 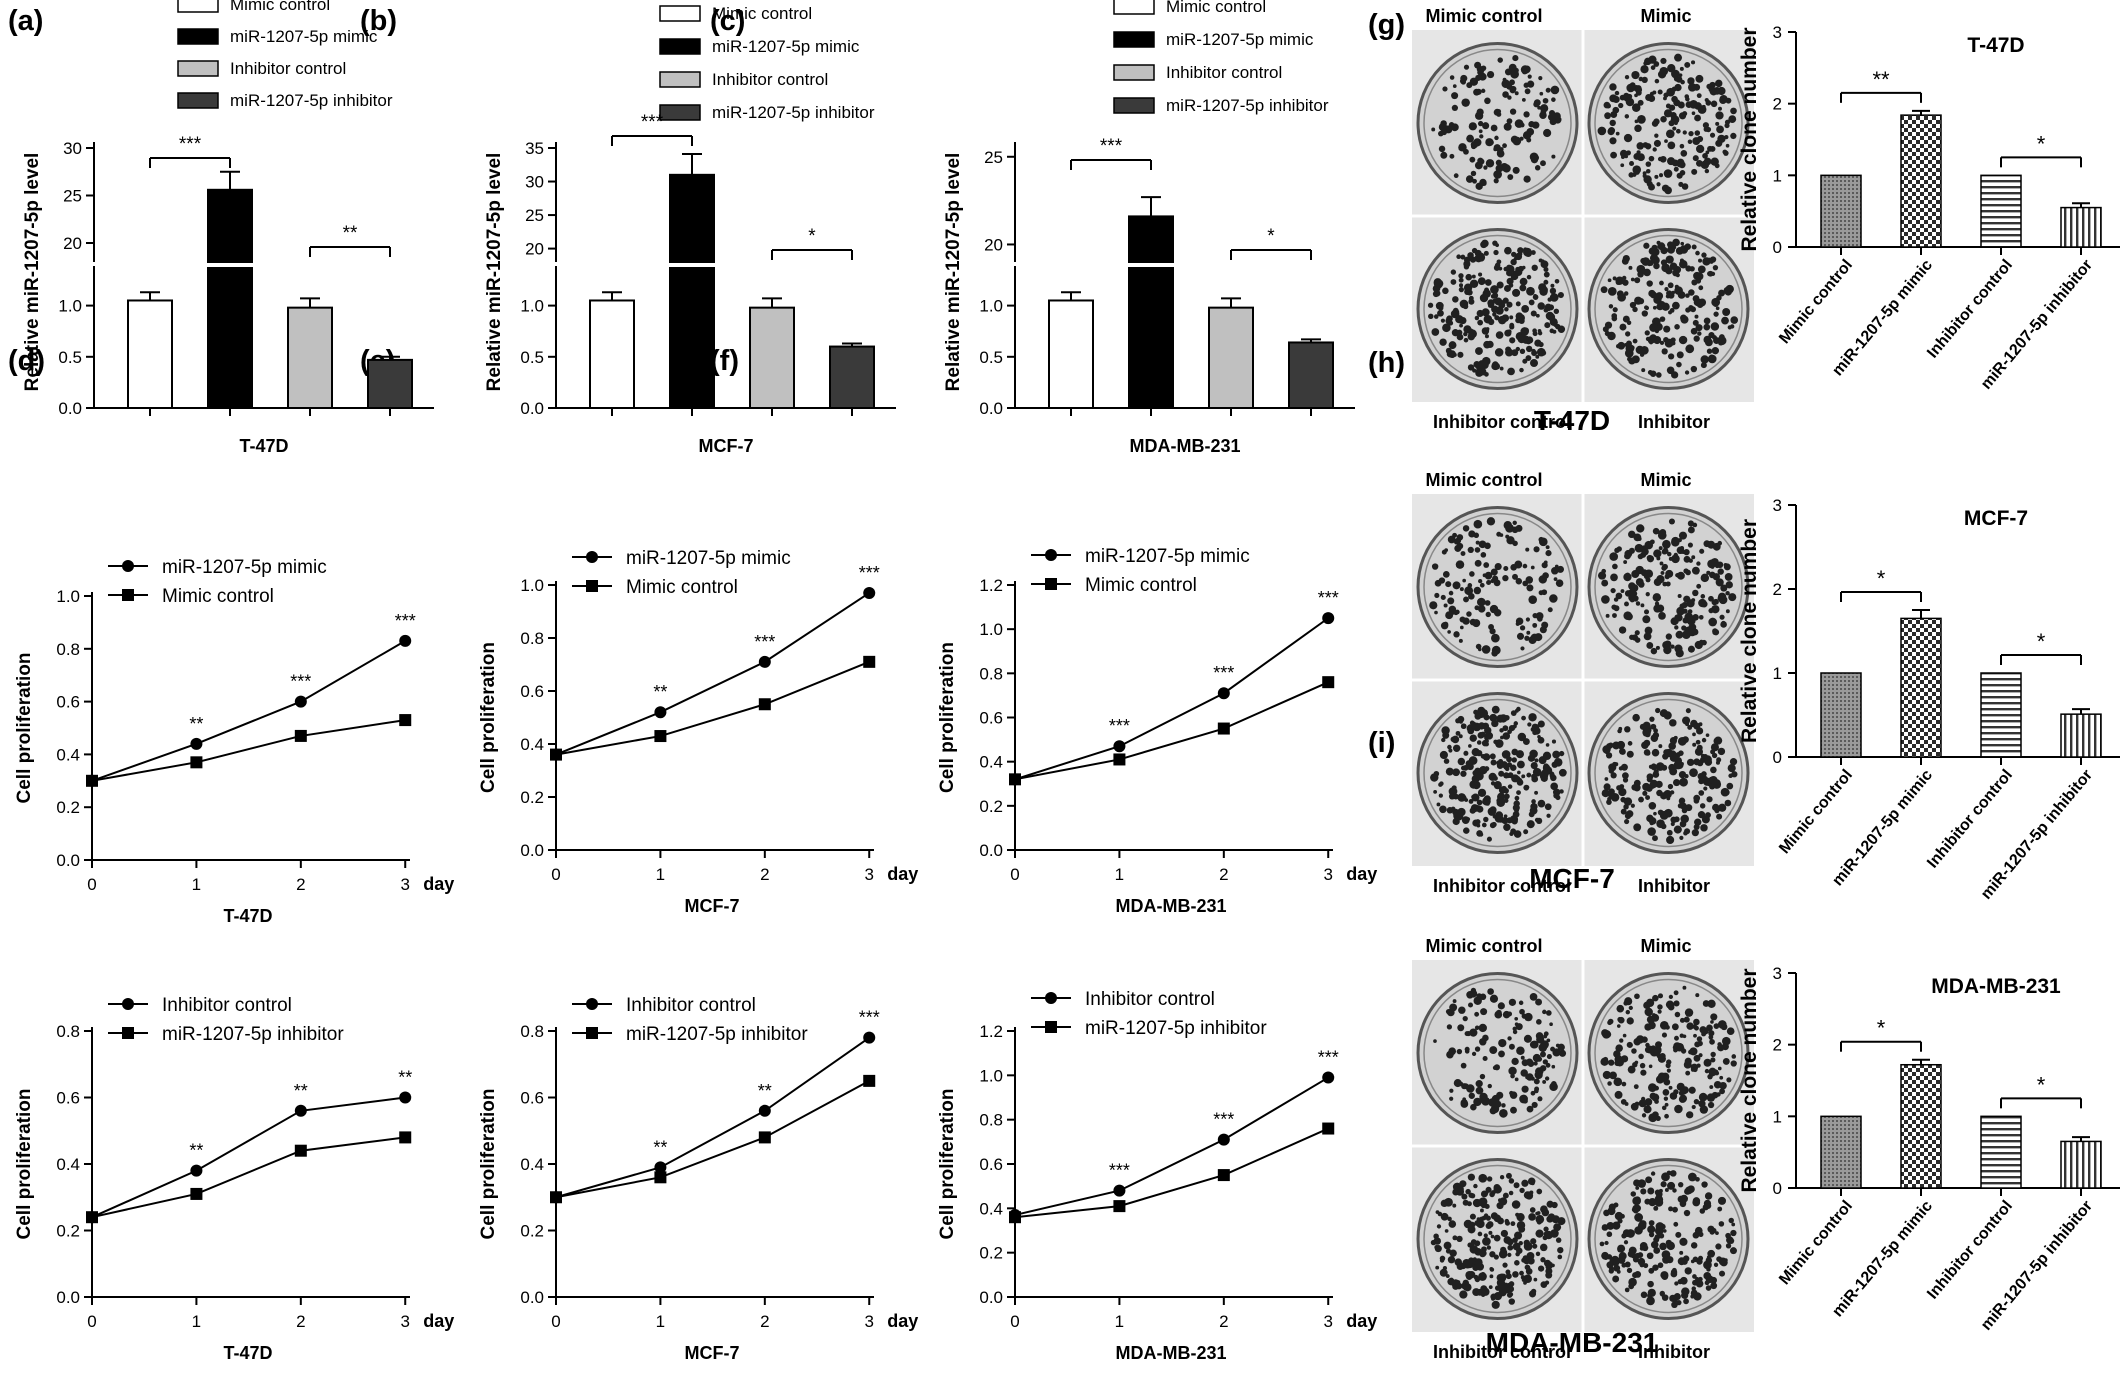 What do you see at coordinates (691, 1005) in the screenshot?
I see `legend-label: Inhibitor control` at bounding box center [691, 1005].